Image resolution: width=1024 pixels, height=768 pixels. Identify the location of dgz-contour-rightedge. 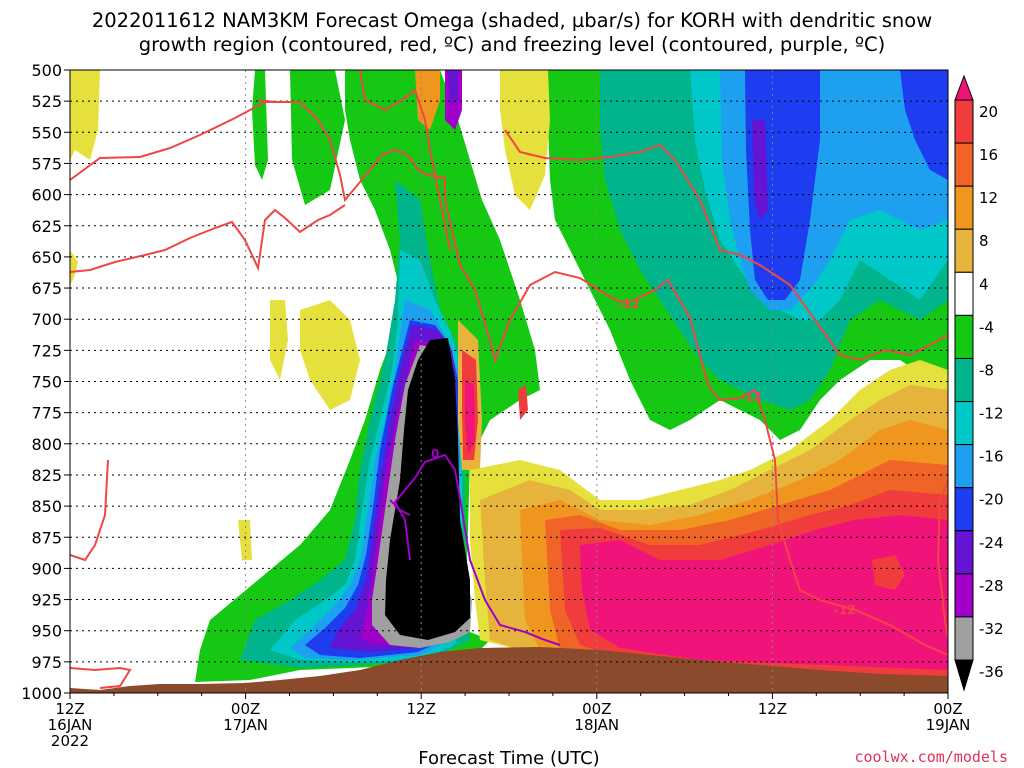
(942, 560).